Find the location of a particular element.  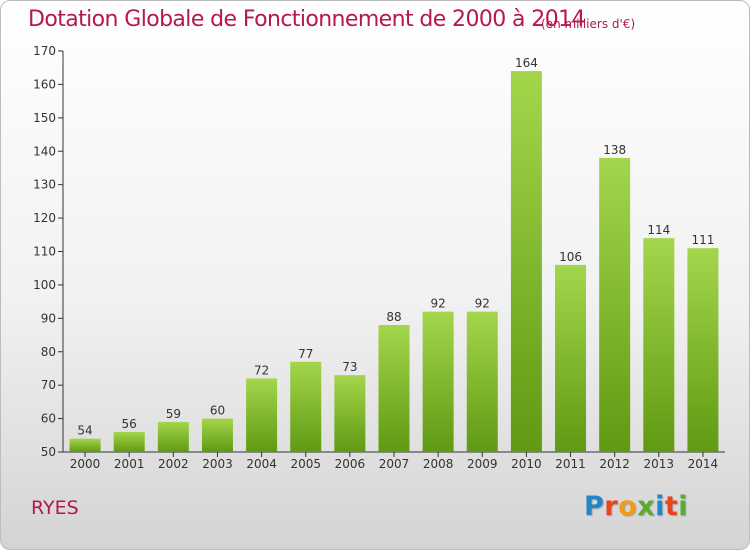

logo-letter: t is located at coordinates (671, 506).